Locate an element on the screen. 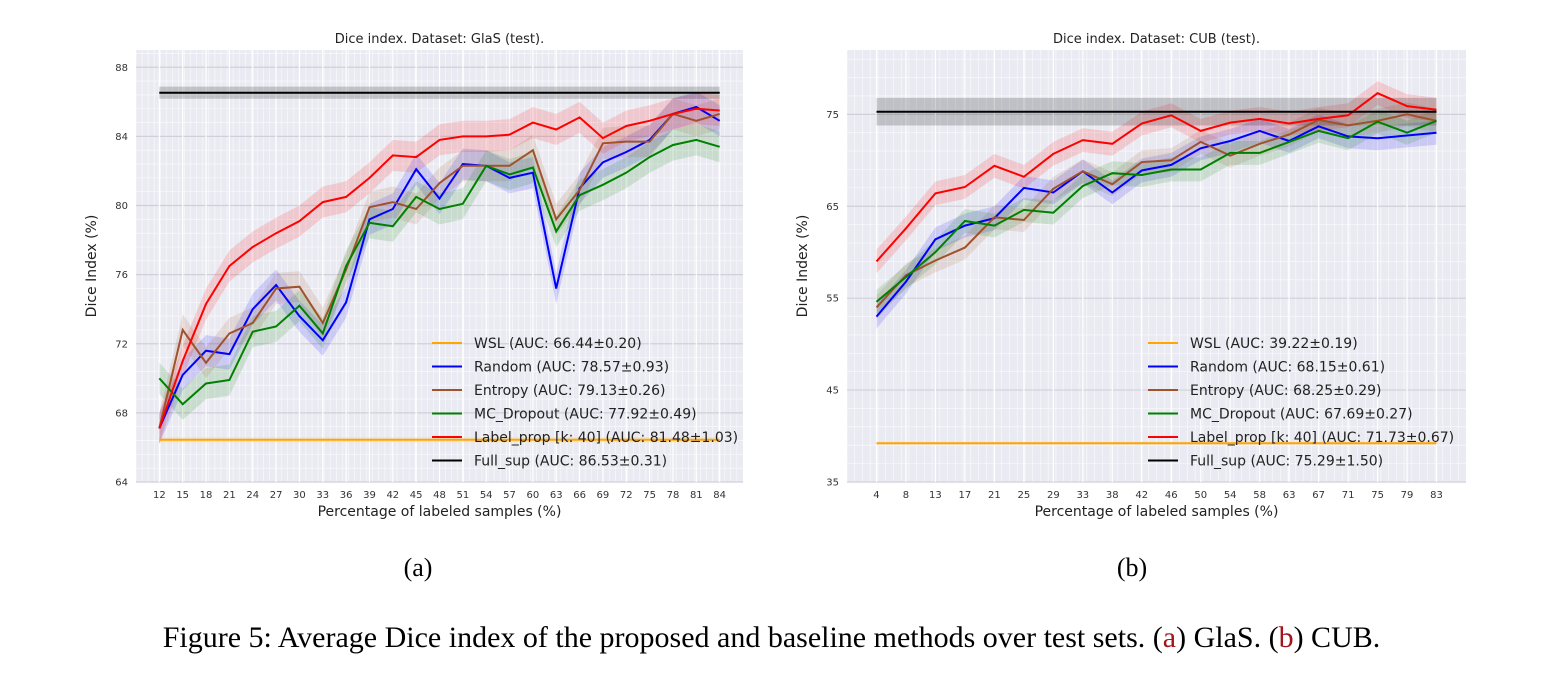 Image resolution: width=1543 pixels, height=697 pixels. y-tick-label: 64 is located at coordinates (121, 483).